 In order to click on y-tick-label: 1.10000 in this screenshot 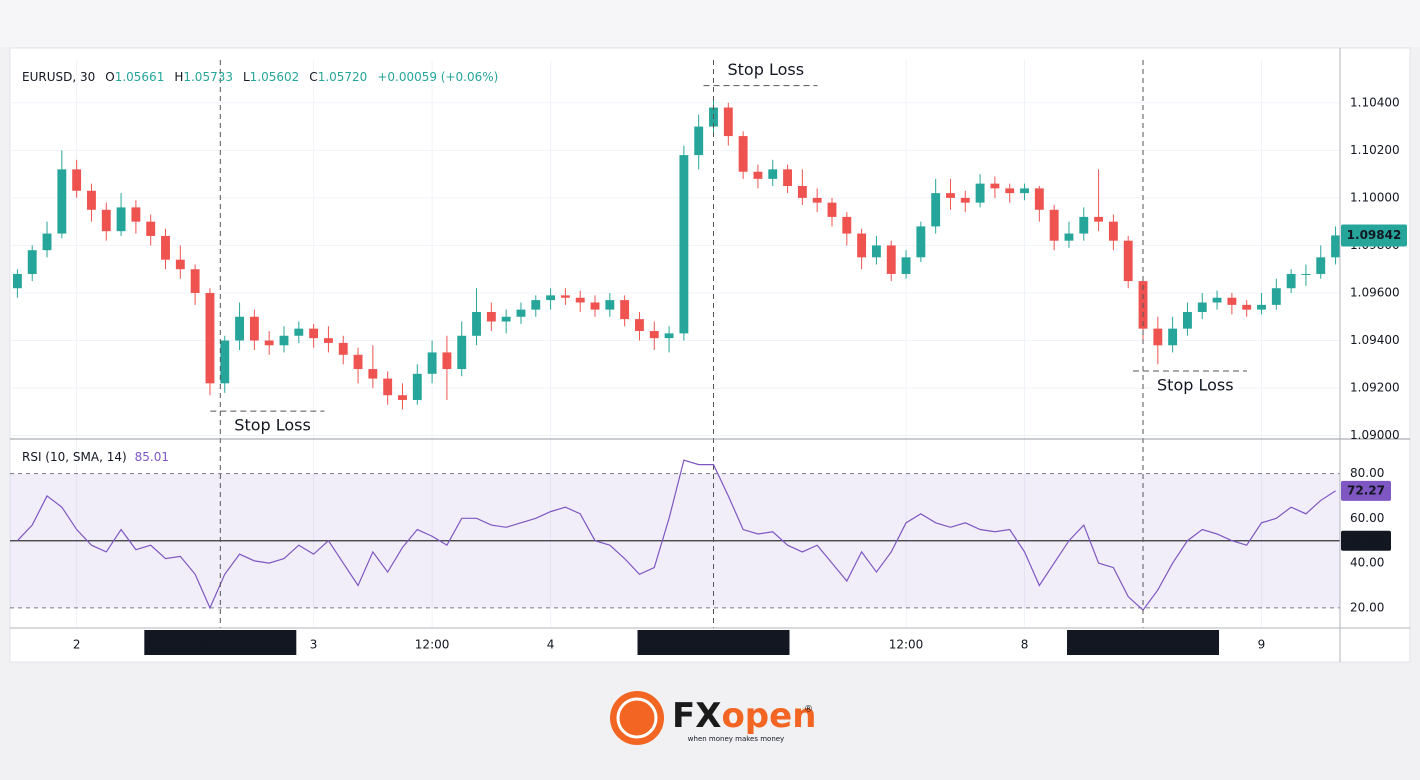, I will do `click(1375, 197)`.